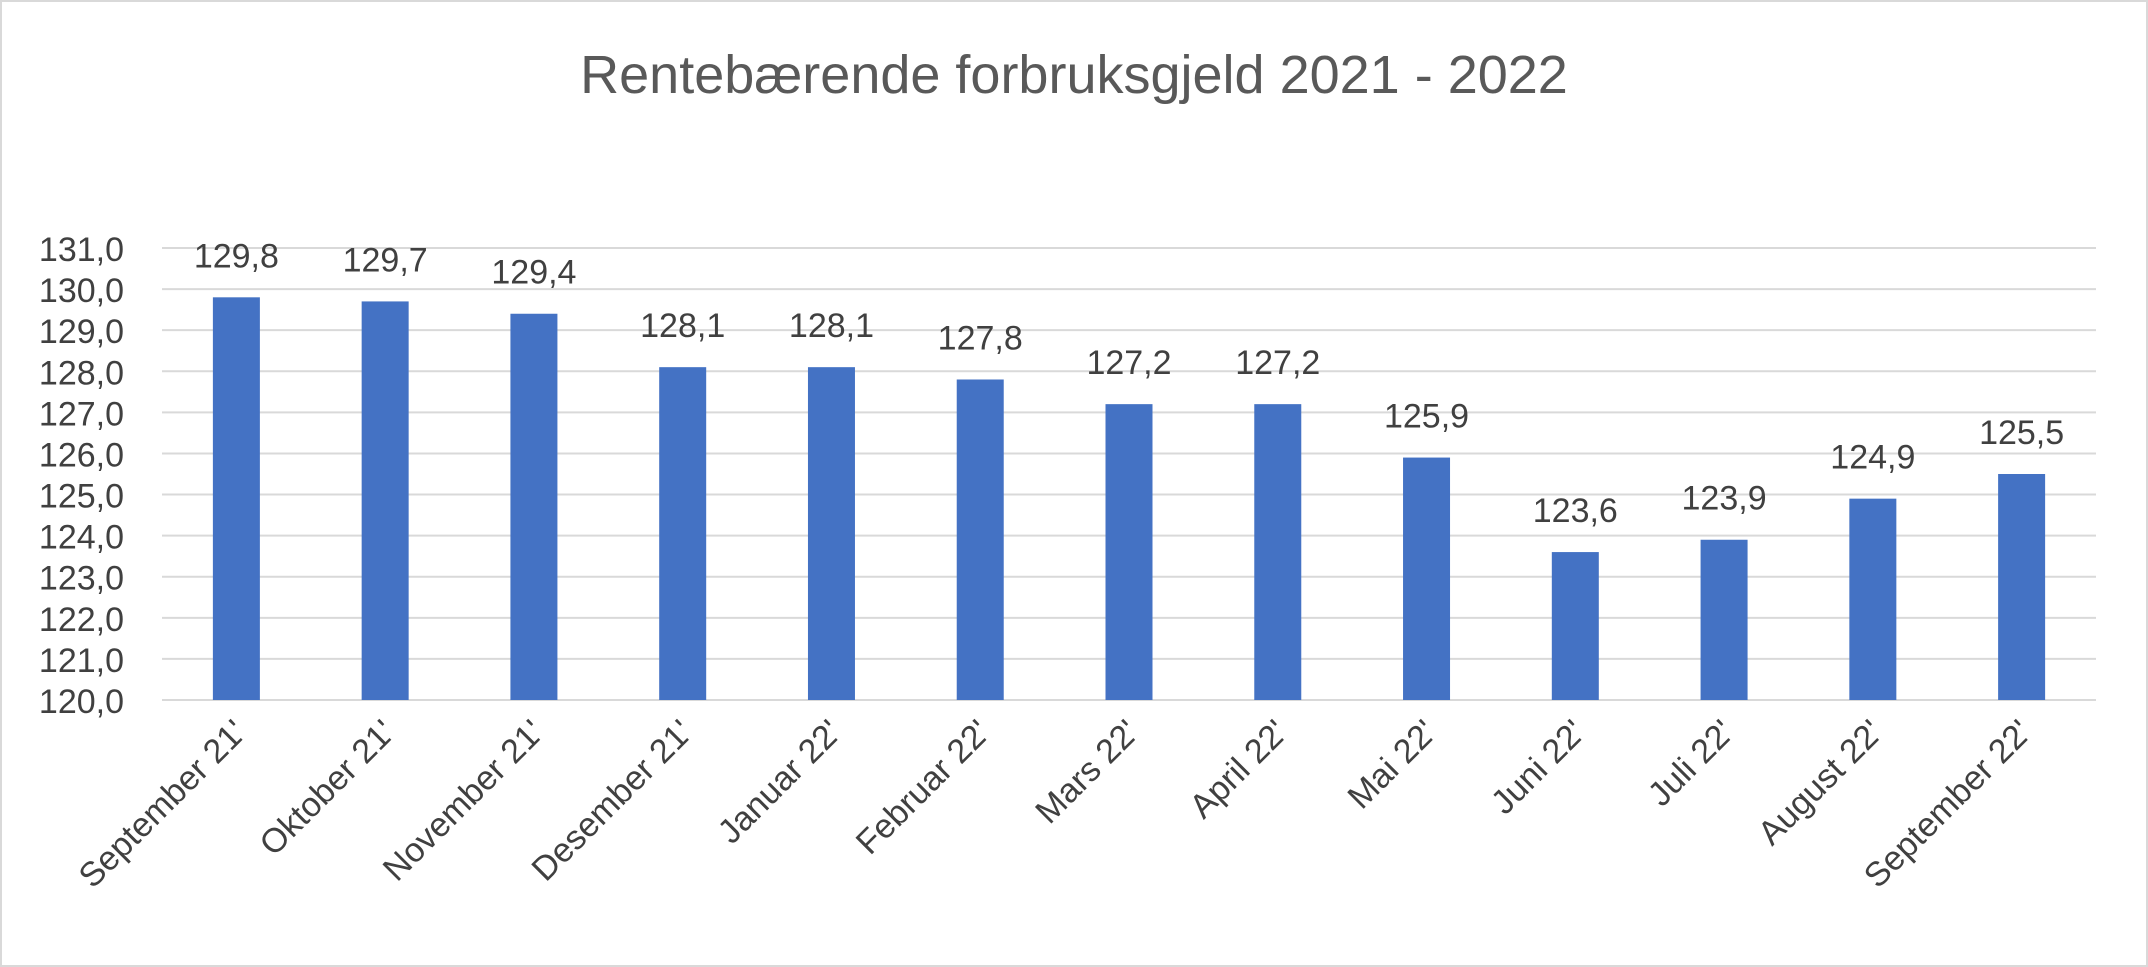 The image size is (2148, 967). Describe the element at coordinates (81, 661) in the screenshot. I see `y-tick-label: 121,0` at that location.